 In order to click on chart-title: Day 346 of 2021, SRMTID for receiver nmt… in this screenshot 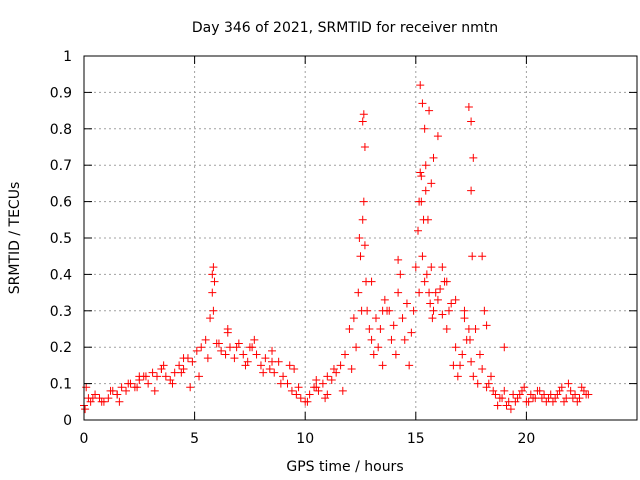, I will do `click(345, 28)`.